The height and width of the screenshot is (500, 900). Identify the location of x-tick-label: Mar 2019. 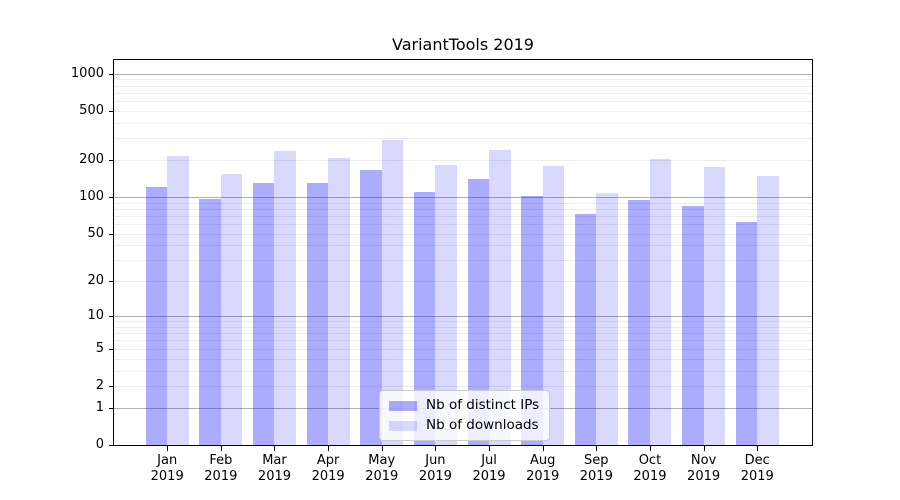
(274, 468).